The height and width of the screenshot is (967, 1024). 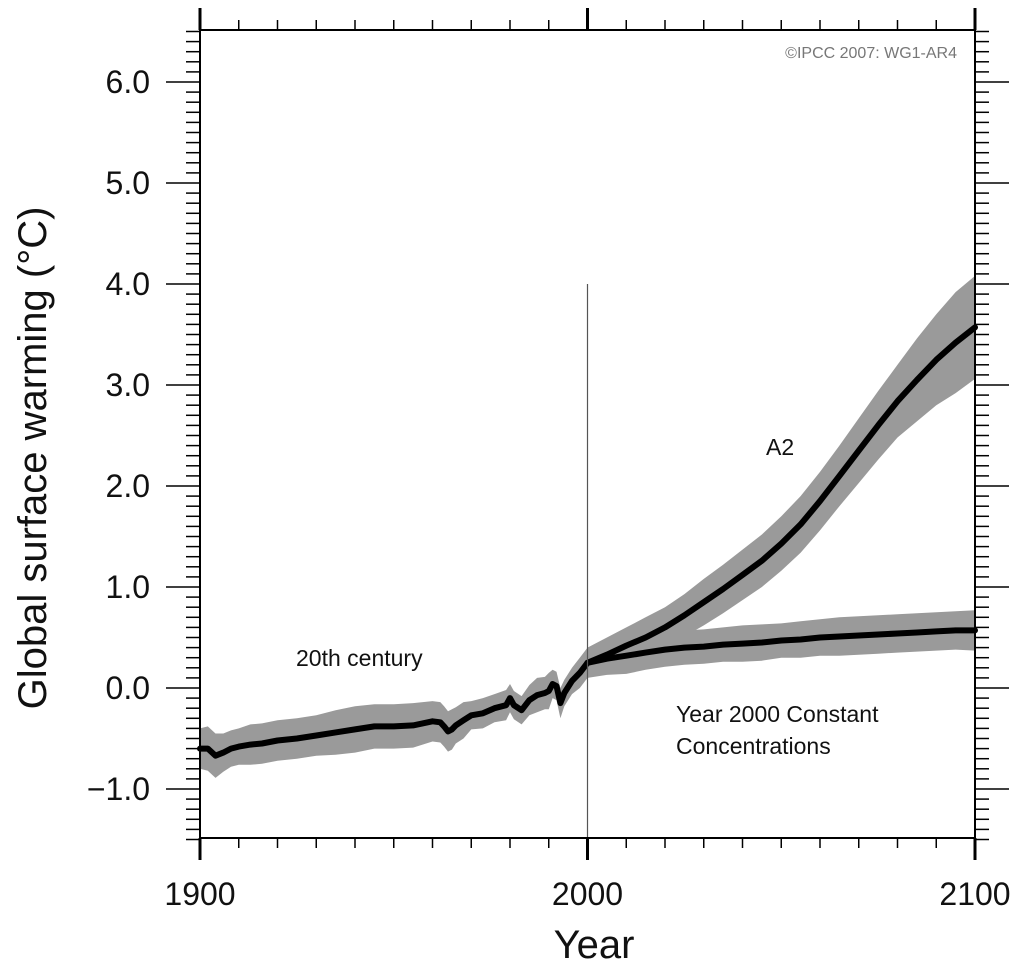 What do you see at coordinates (128, 486) in the screenshot?
I see `y-tick-label: 2.0` at bounding box center [128, 486].